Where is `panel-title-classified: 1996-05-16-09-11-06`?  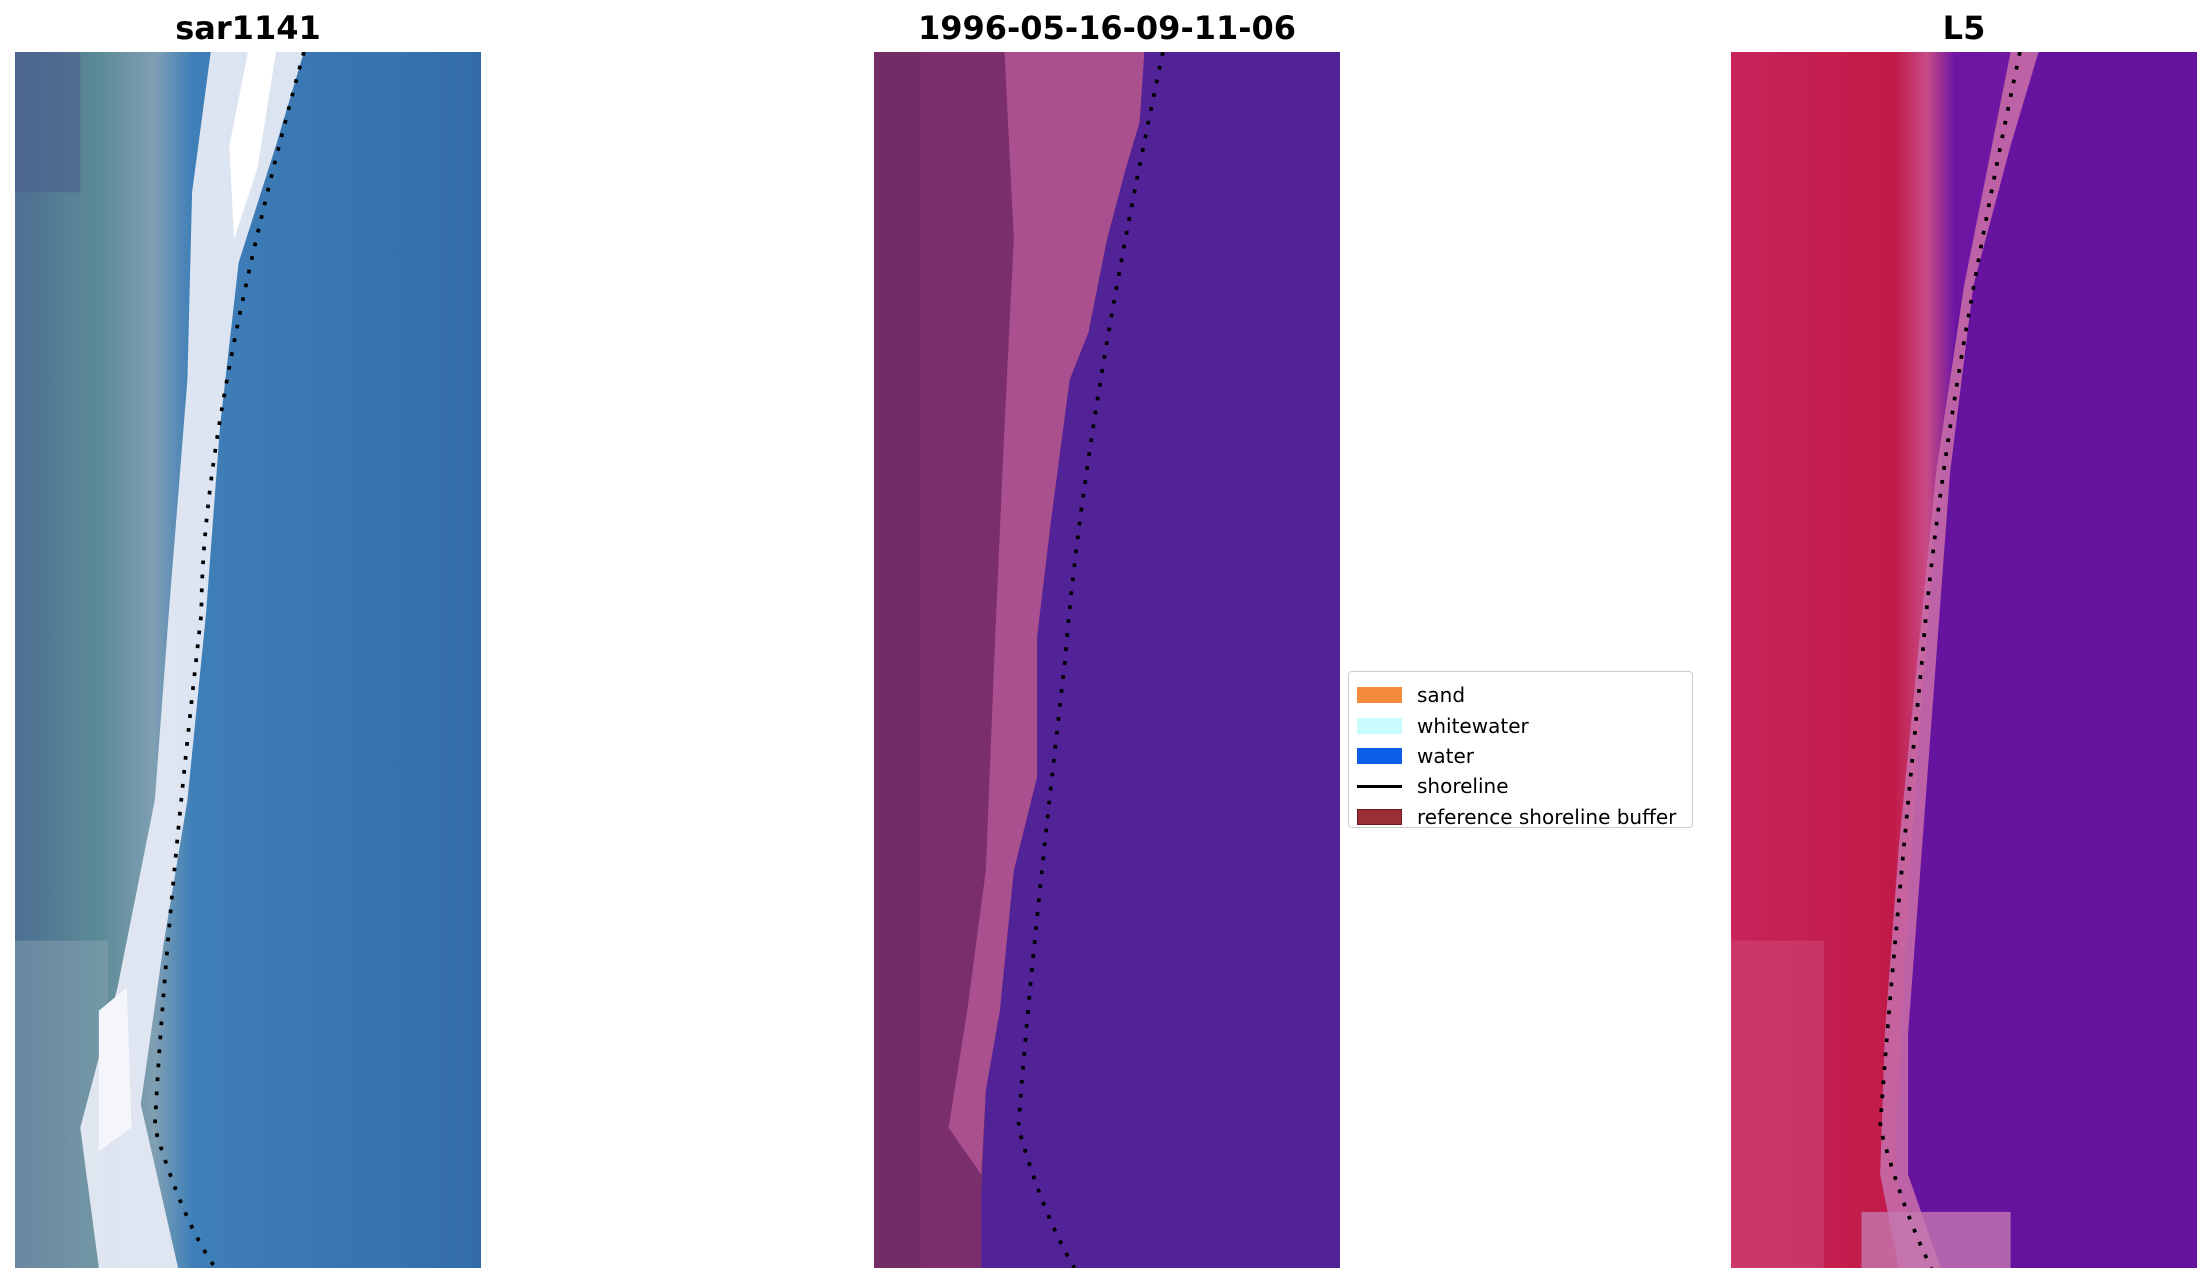
panel-title-classified: 1996-05-16-09-11-06 is located at coordinates (1107, 28).